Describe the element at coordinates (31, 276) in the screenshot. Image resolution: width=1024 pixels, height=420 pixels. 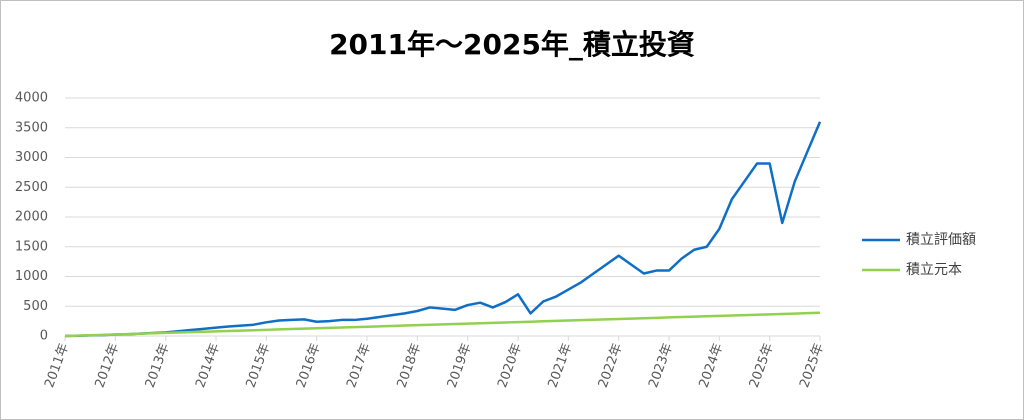
I see `y-tick-label: 1000` at that location.